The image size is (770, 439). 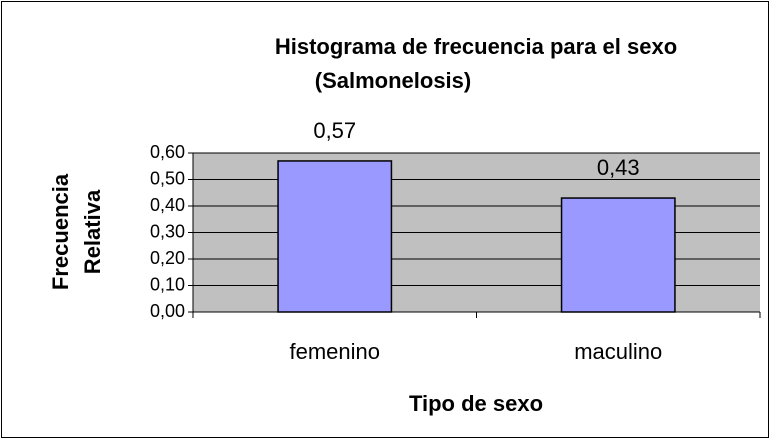 I want to click on y-tick-label: 0,00, so click(x=167, y=311).